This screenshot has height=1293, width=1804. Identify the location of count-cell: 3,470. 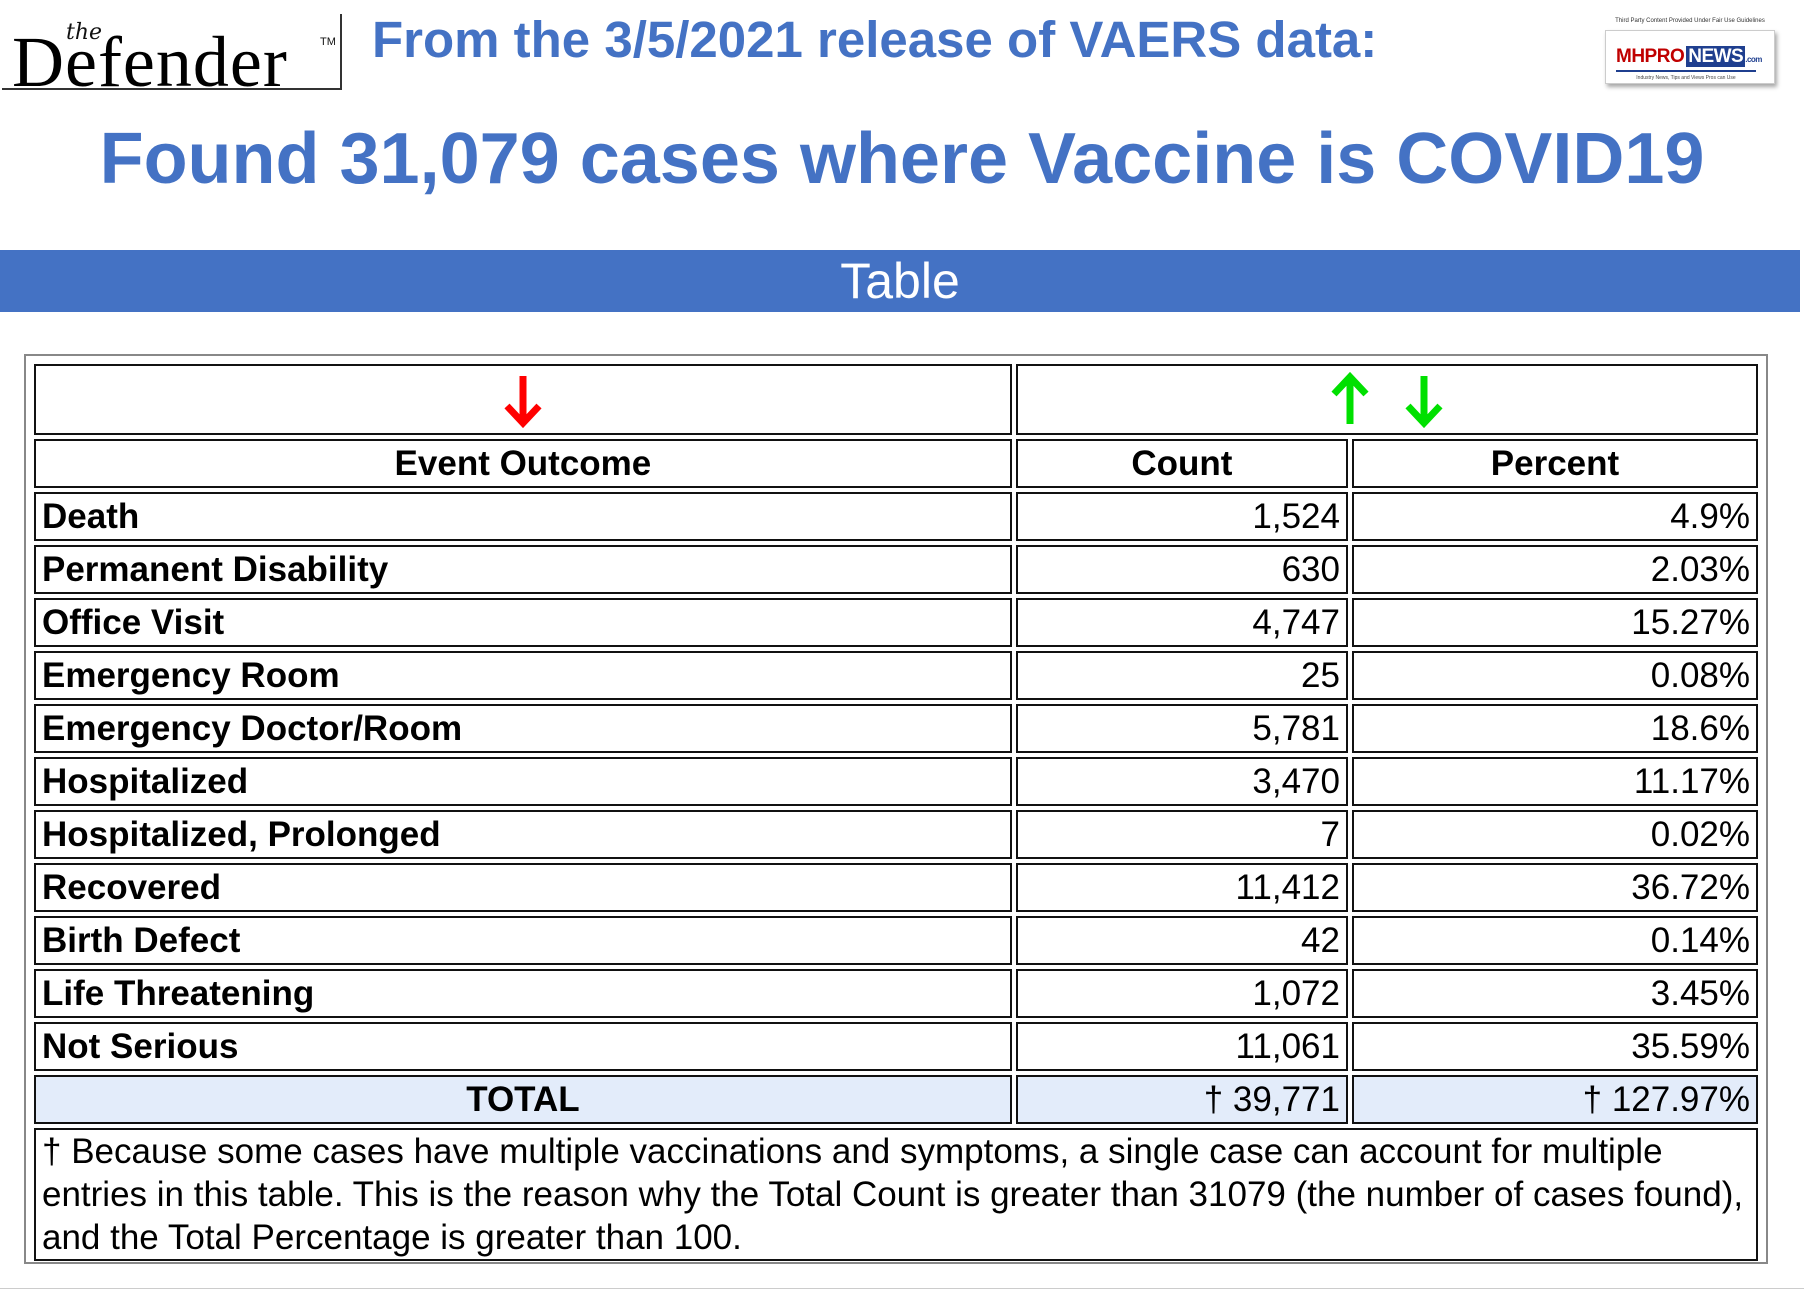
(1181, 781).